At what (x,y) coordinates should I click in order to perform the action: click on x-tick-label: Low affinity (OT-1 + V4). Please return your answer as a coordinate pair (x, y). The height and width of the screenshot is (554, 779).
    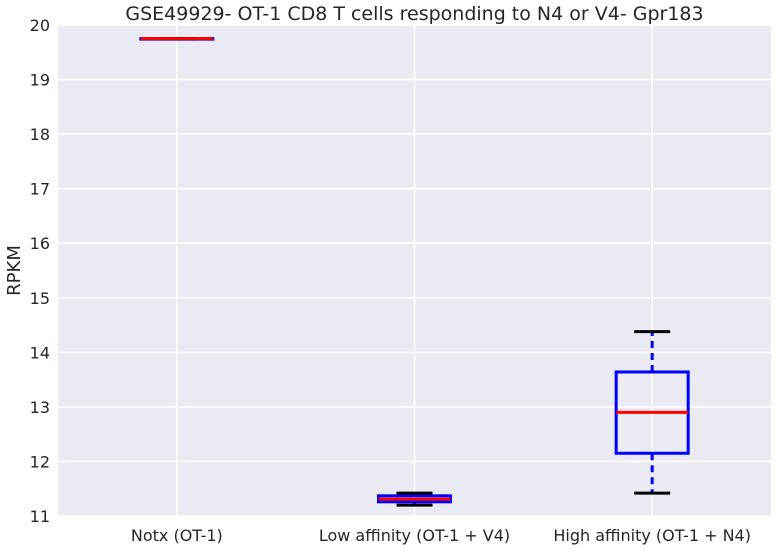
    Looking at the image, I should click on (414, 535).